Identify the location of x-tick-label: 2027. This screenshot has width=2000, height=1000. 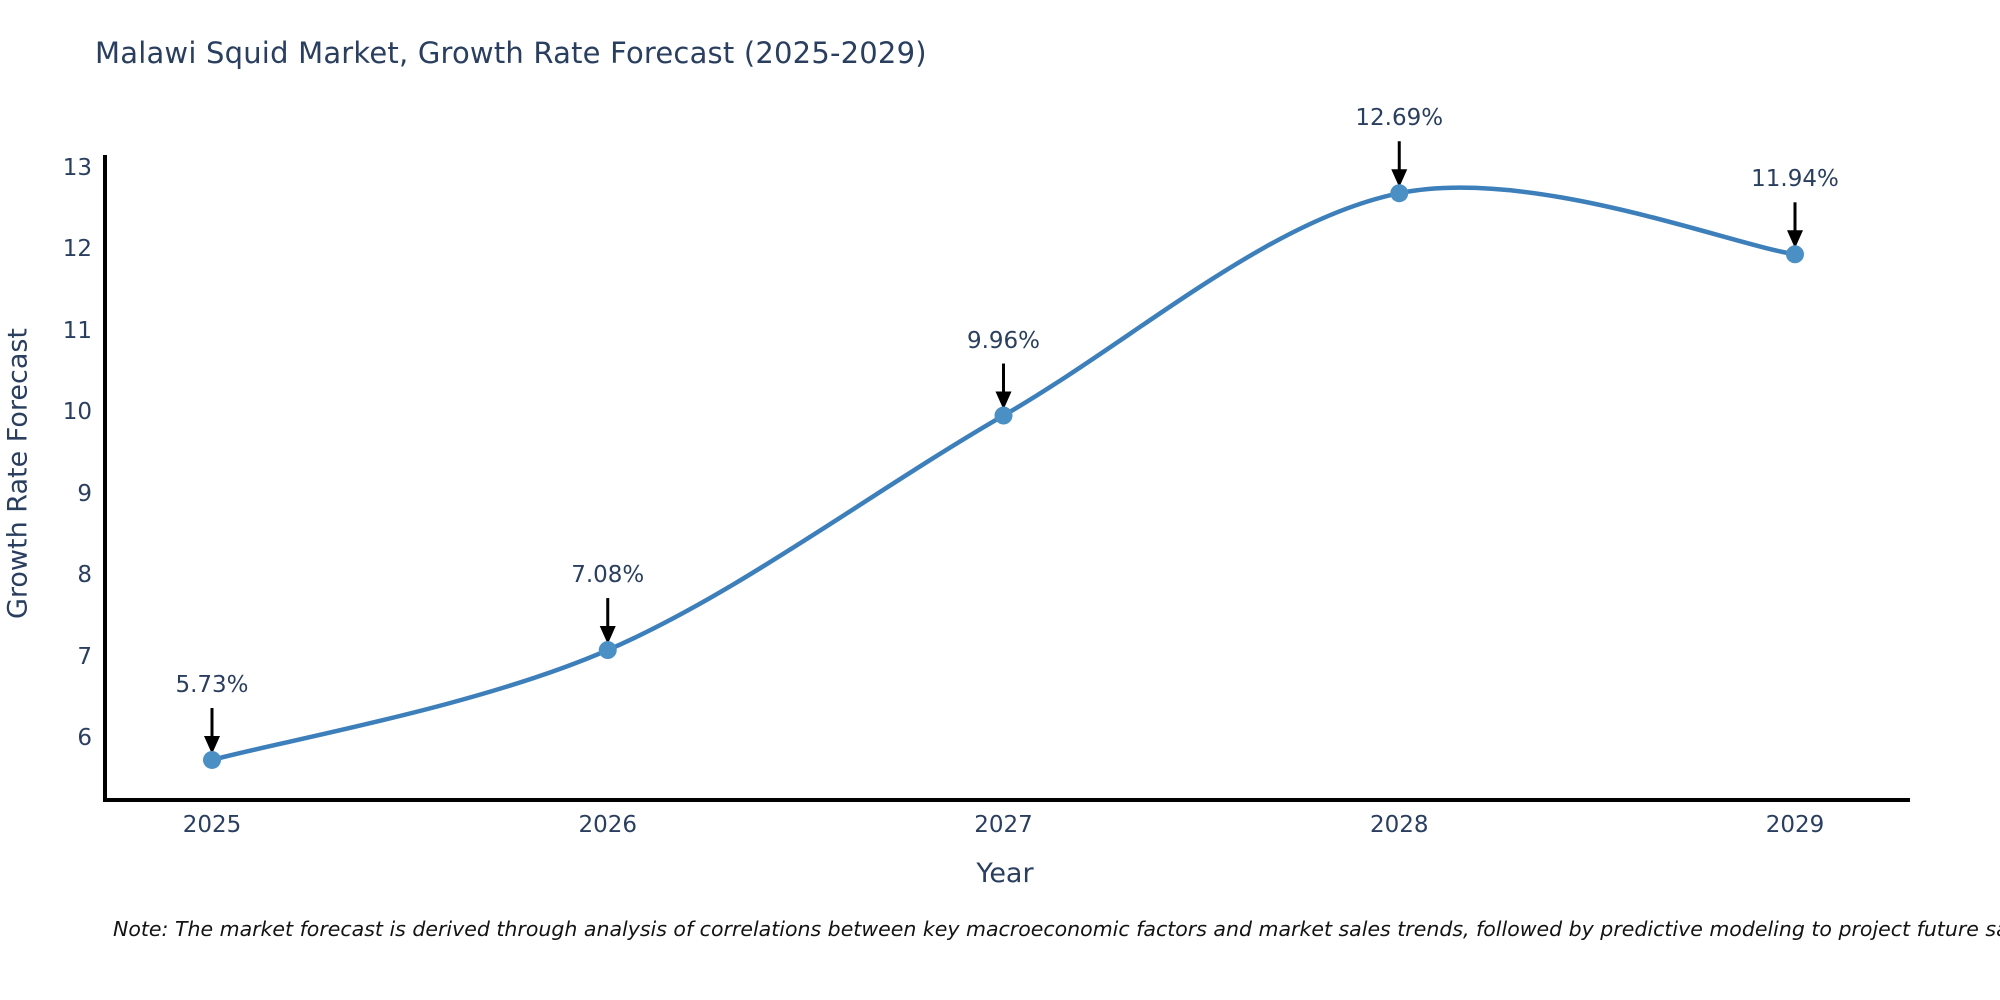
(1003, 825).